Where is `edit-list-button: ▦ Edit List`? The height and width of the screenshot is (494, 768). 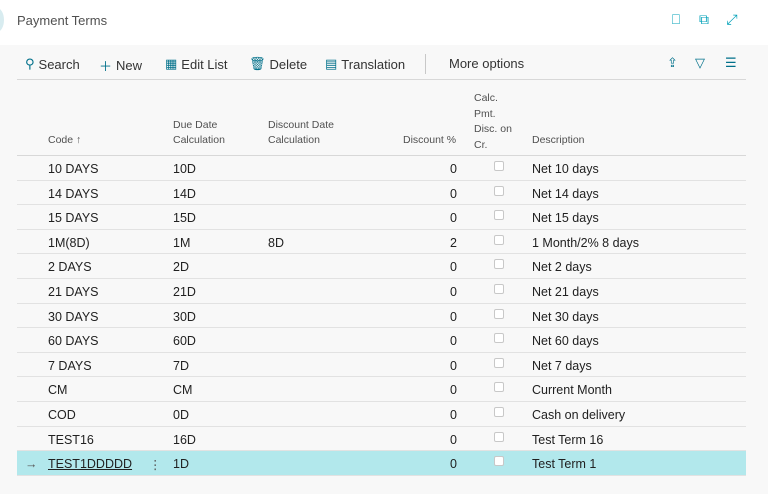
edit-list-button: ▦ Edit List is located at coordinates (196, 64).